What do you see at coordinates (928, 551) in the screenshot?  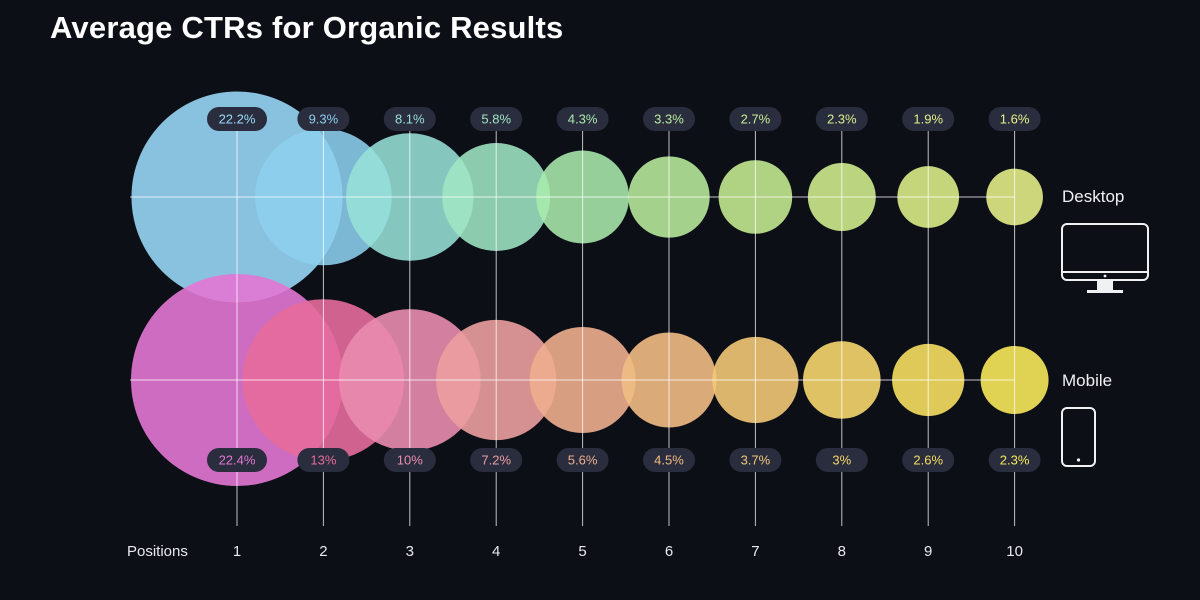 I see `x-tick-label: 9` at bounding box center [928, 551].